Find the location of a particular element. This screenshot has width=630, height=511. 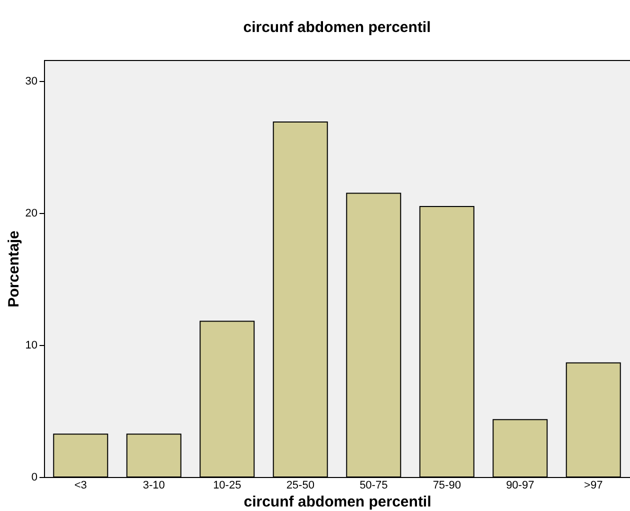

y-tick-label: 10 is located at coordinates (31, 346).